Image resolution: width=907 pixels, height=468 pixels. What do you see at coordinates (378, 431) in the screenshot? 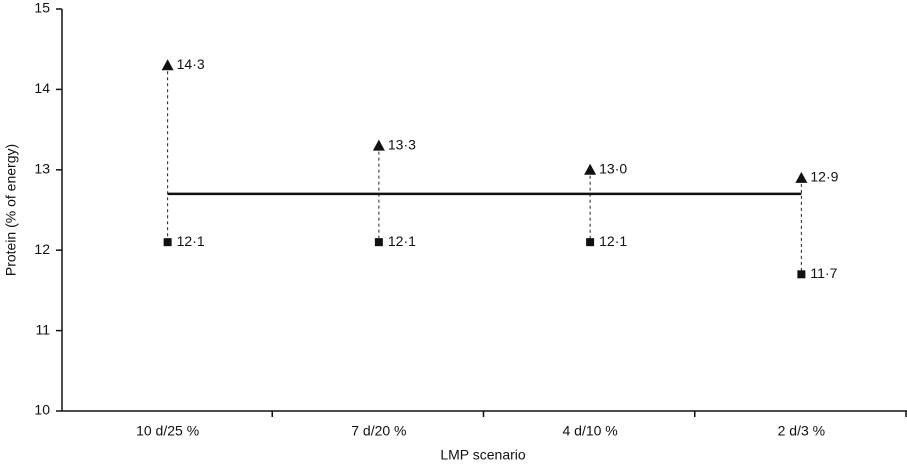
I see `x-tick-label: 7 d/20 %` at bounding box center [378, 431].